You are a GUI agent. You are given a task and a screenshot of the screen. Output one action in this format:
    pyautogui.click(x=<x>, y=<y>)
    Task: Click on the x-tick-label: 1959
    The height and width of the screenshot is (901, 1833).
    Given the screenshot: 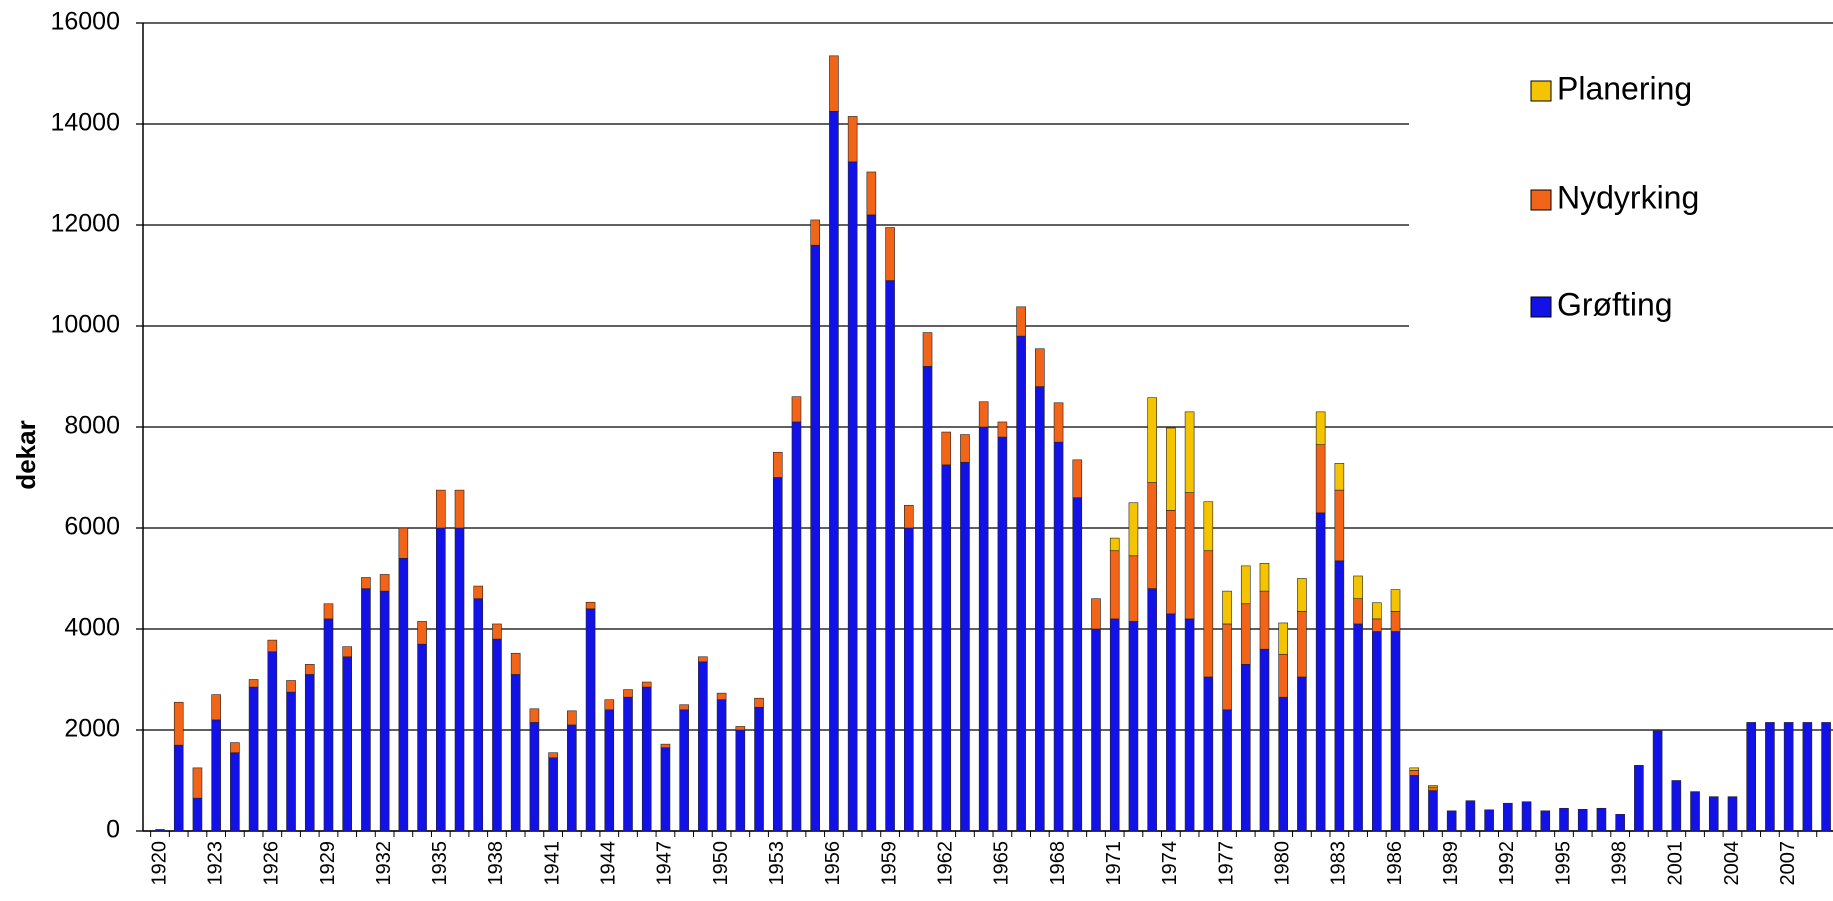 What is the action you would take?
    pyautogui.click(x=889, y=863)
    